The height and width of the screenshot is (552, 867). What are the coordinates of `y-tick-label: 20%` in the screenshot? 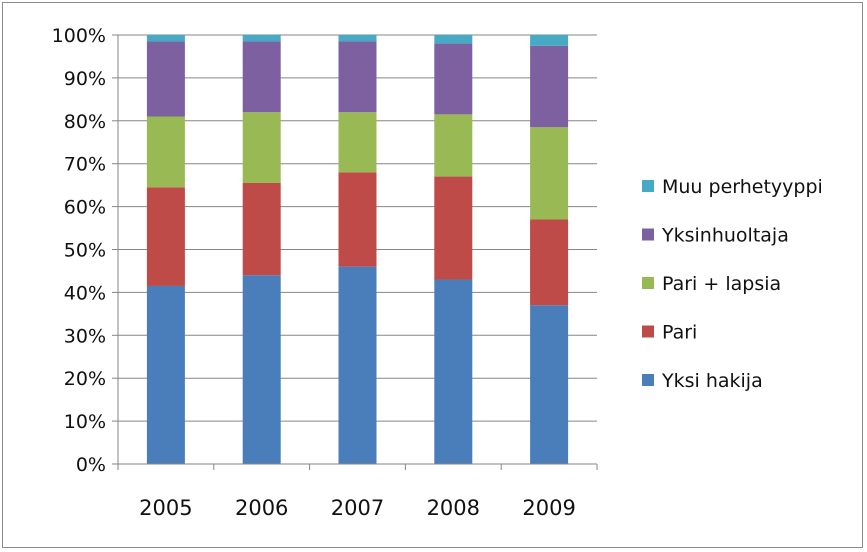 It's located at (85, 379).